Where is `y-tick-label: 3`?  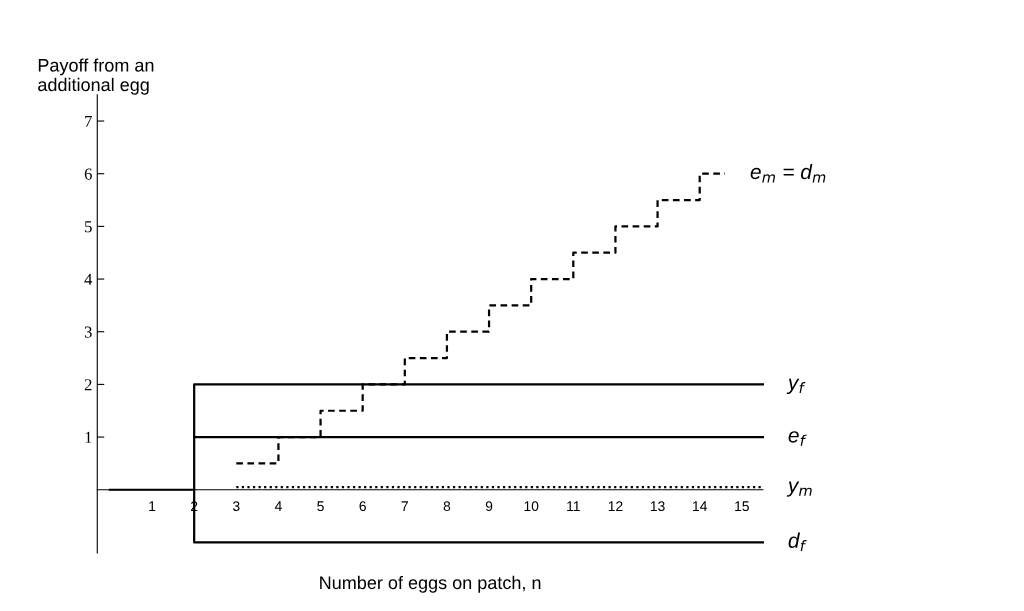
y-tick-label: 3 is located at coordinates (88, 332).